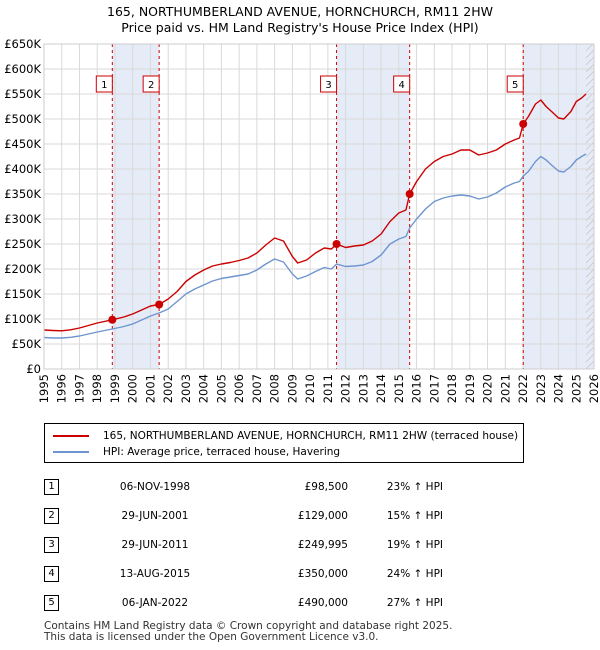 The image size is (600, 650). Describe the element at coordinates (381, 388) in the screenshot. I see `x-tick-label: 2014` at that location.